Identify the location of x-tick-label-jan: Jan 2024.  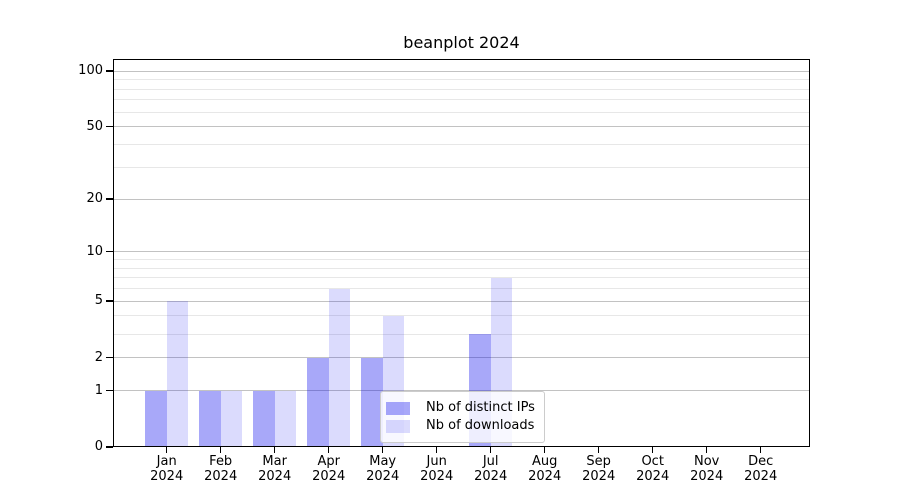
(167, 469).